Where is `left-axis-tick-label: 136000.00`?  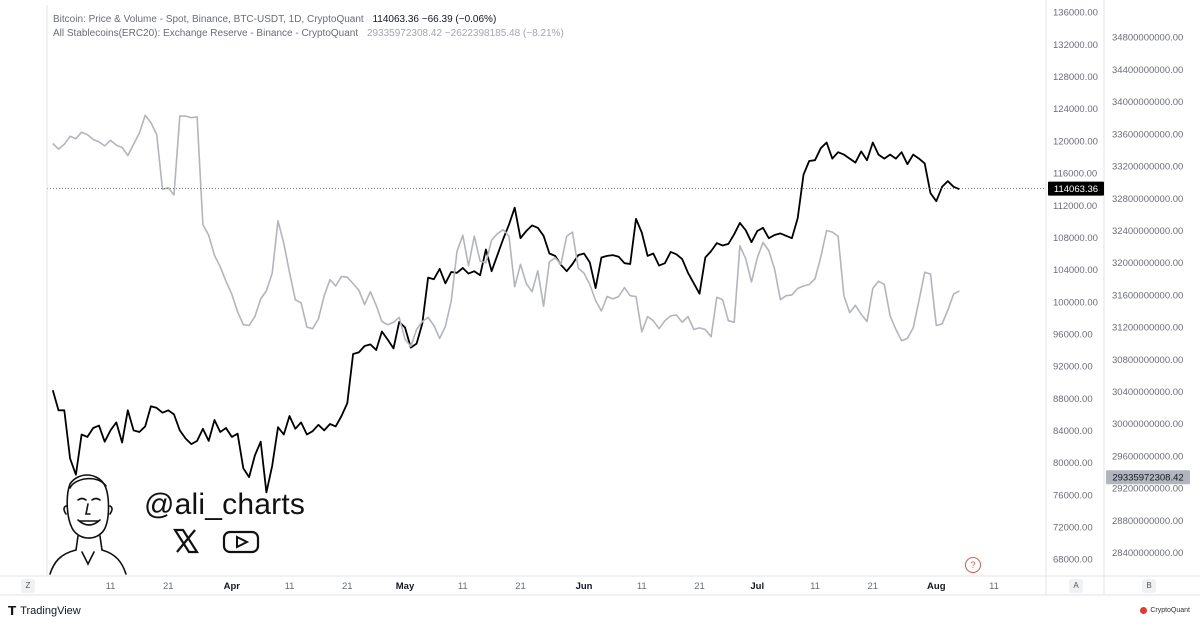
left-axis-tick-label: 136000.00 is located at coordinates (1075, 13).